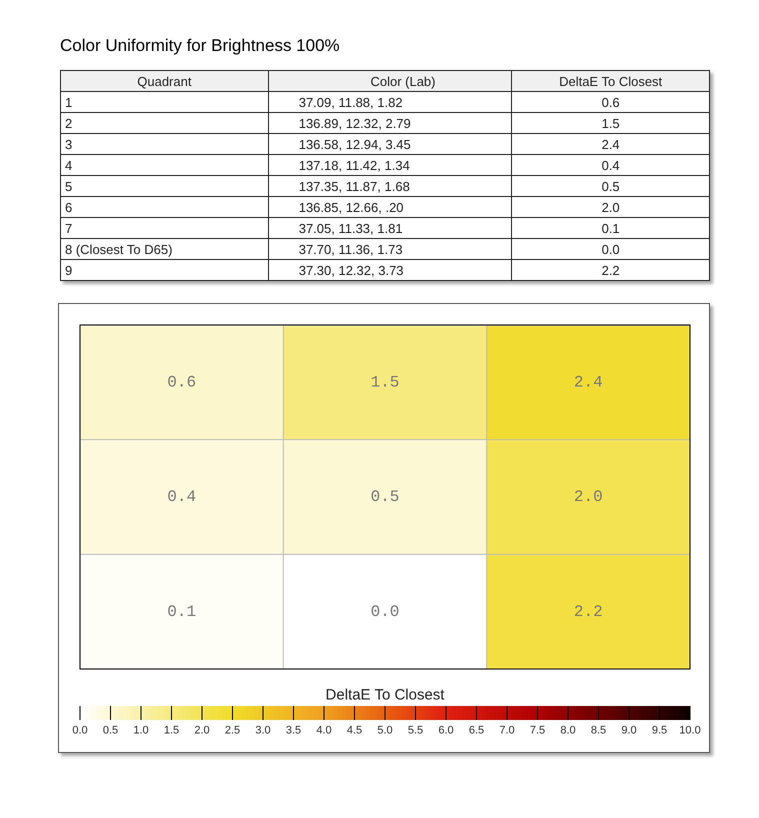  I want to click on text: 0.6, so click(611, 102).